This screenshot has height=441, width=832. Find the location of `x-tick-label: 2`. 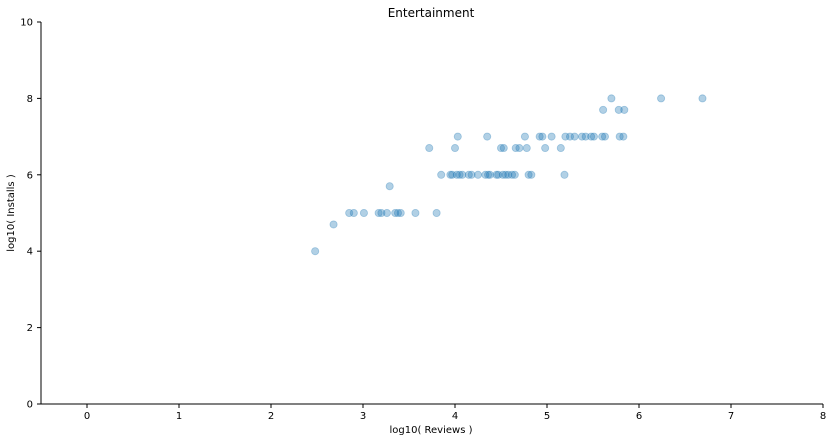

x-tick-label: 2 is located at coordinates (271, 416).